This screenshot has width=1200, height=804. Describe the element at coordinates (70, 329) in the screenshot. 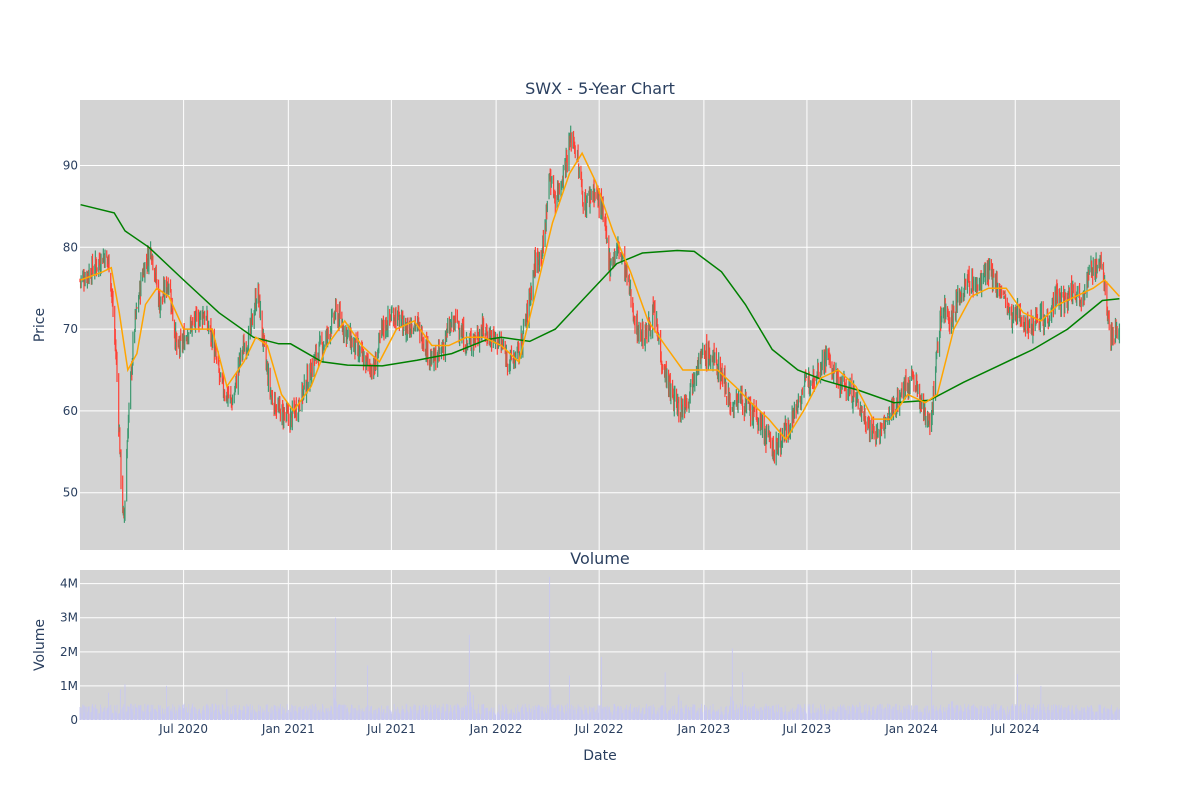

I see `price-y-tick-label: 70` at that location.